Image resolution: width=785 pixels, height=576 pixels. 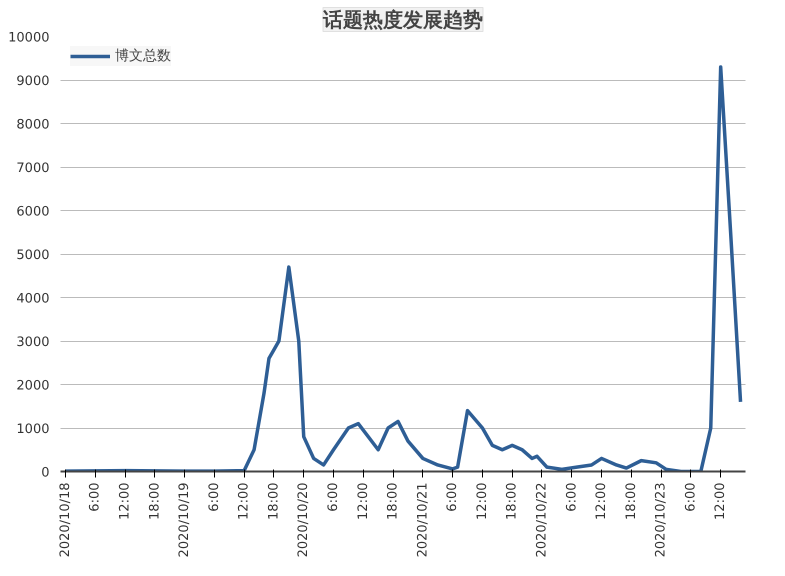 I want to click on y-tick-label: 10000, so click(x=29, y=38).